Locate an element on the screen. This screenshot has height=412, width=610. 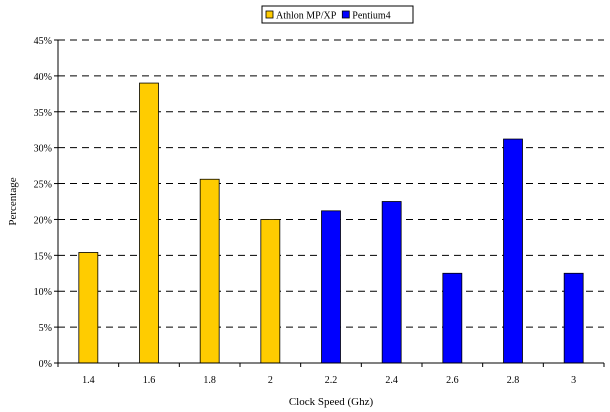
y-axis-label: Percentage is located at coordinates (13, 201).